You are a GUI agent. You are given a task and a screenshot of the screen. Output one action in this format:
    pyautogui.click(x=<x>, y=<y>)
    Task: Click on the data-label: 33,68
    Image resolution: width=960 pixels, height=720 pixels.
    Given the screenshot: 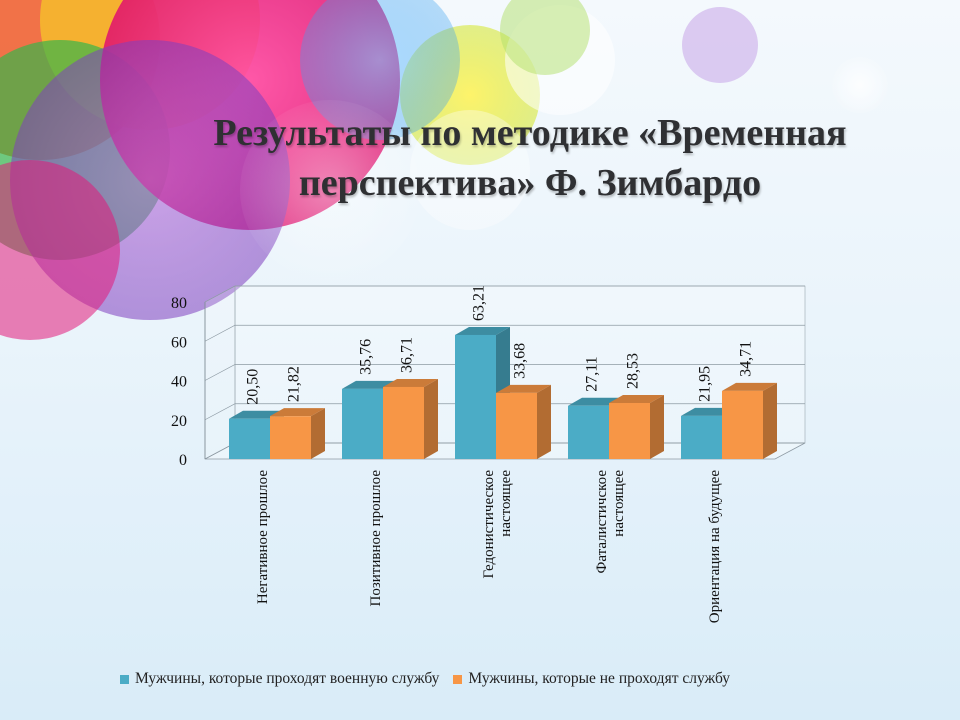 What is the action you would take?
    pyautogui.click(x=520, y=361)
    